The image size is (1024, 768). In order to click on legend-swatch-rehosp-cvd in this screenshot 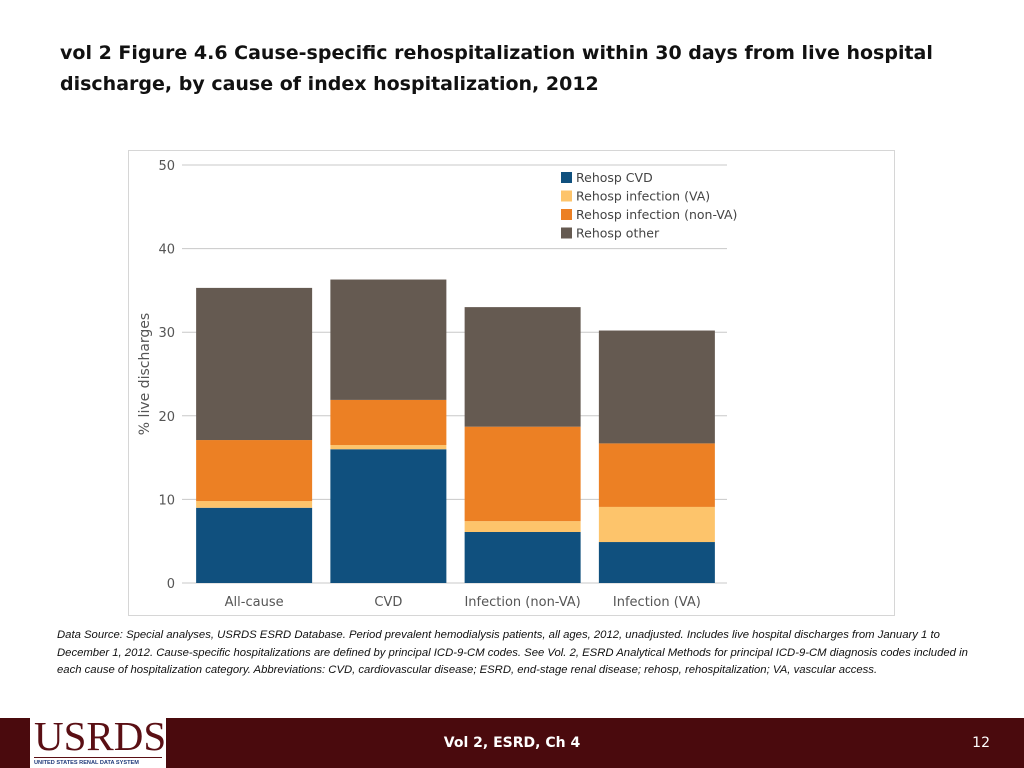, I will do `click(566, 177)`.